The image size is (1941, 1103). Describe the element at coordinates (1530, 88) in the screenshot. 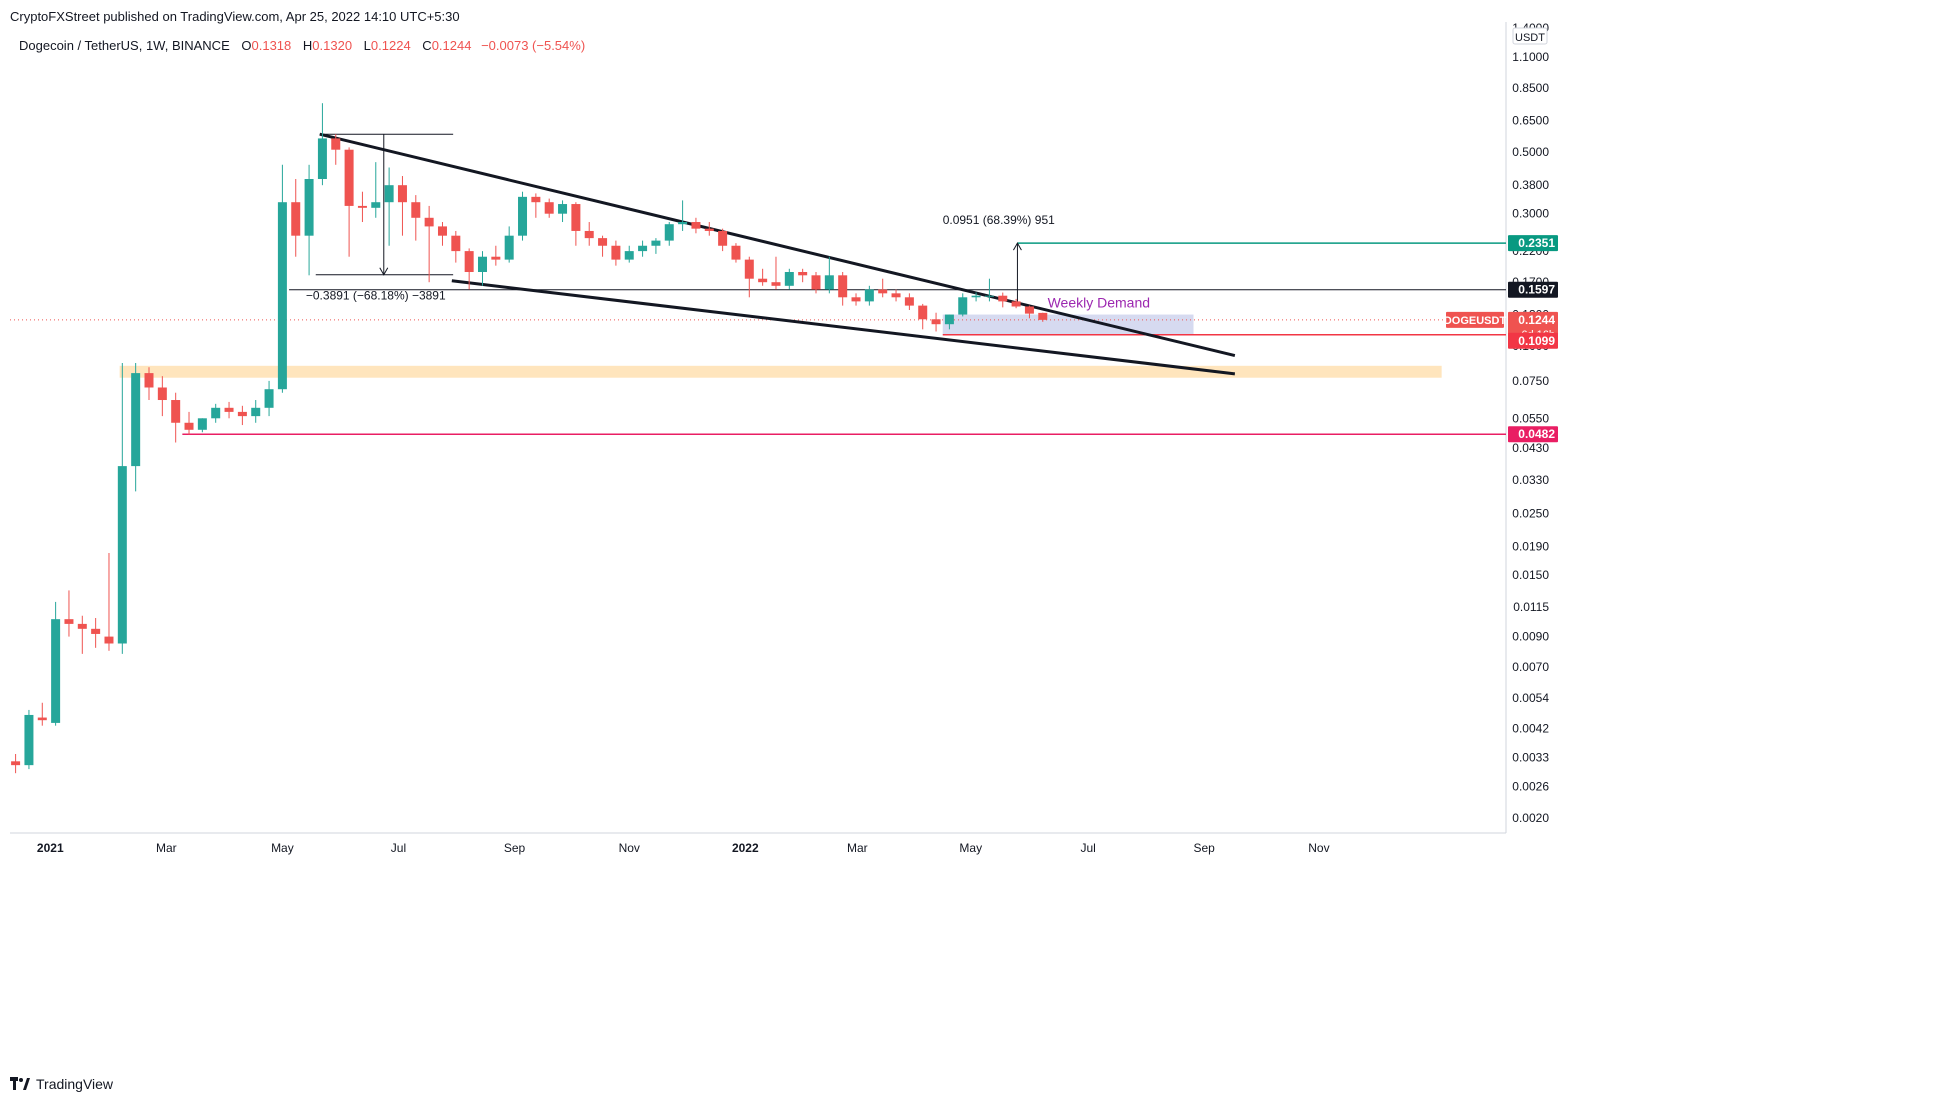

I see `y-tick-label-2: 0.8500` at that location.